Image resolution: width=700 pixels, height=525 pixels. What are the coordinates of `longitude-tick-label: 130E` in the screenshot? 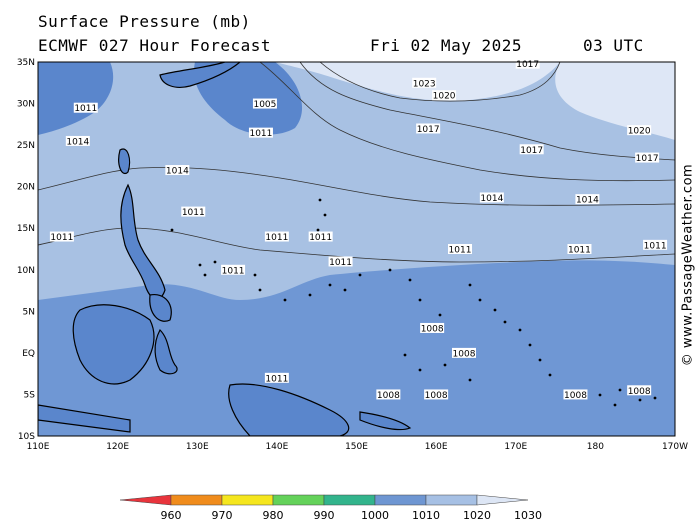 It's located at (197, 447).